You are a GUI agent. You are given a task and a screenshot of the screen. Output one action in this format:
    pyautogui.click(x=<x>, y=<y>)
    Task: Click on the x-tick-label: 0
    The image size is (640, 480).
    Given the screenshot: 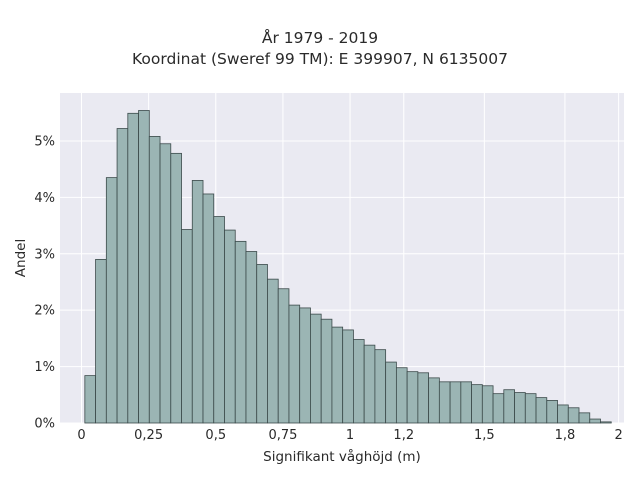 What is the action you would take?
    pyautogui.click(x=81, y=435)
    